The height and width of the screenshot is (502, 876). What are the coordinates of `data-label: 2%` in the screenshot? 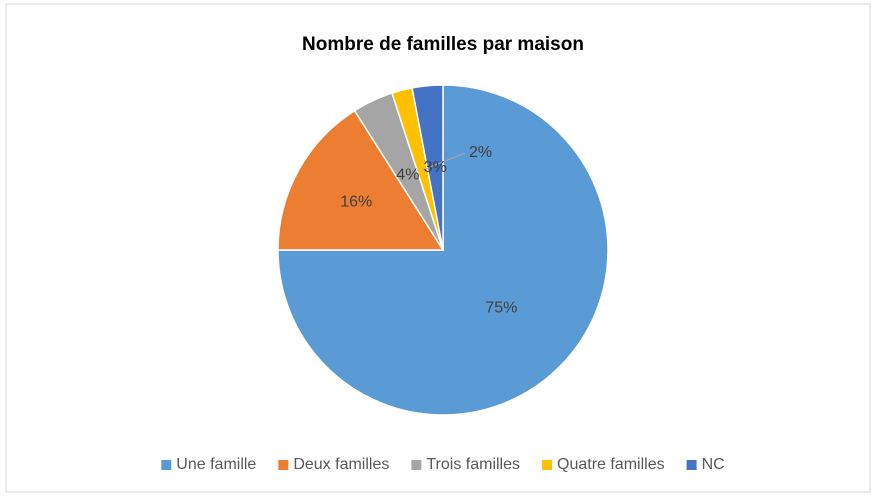 It's located at (480, 152).